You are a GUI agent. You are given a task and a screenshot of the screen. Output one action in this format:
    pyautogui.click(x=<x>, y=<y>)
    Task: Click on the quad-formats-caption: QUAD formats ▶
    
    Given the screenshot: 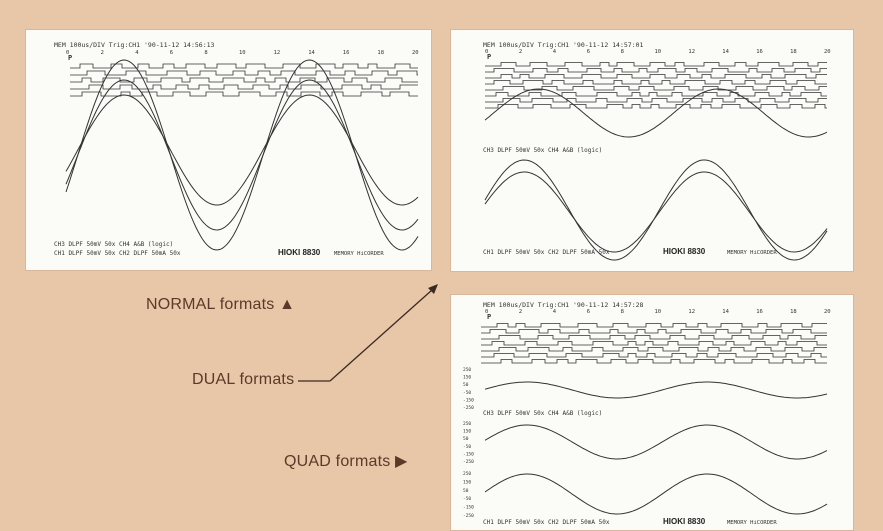 What is the action you would take?
    pyautogui.click(x=346, y=461)
    